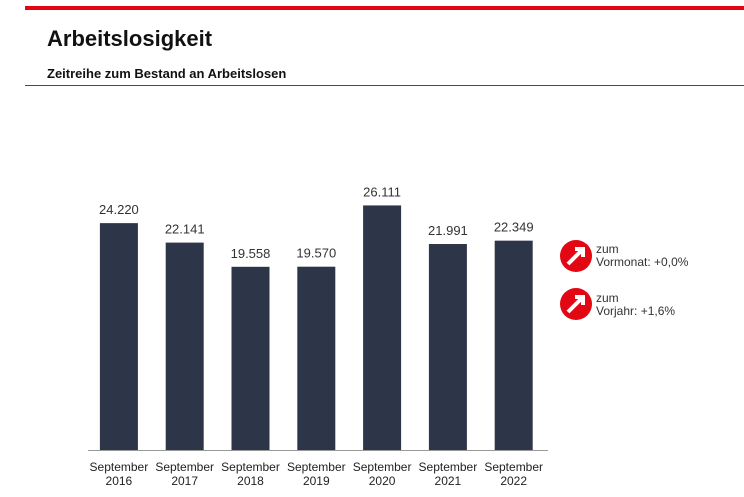 The width and height of the screenshot is (744, 497). I want to click on x-tick-label: September 2019, so click(316, 474).